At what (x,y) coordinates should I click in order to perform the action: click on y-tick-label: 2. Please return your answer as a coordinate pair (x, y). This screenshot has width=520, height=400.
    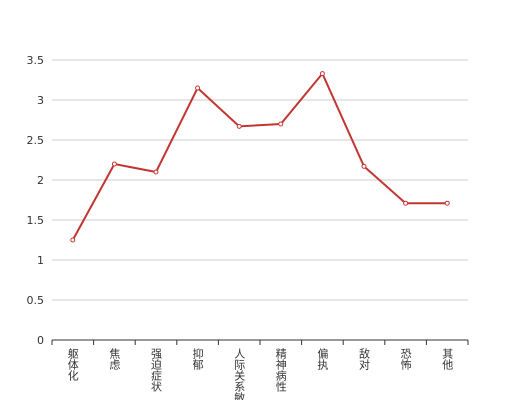
    Looking at the image, I should click on (40, 180).